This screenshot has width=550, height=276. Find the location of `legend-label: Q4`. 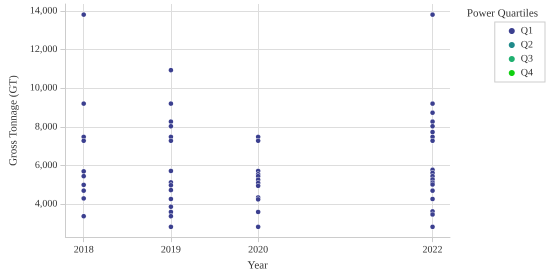

legend-label: Q4 is located at coordinates (527, 73).